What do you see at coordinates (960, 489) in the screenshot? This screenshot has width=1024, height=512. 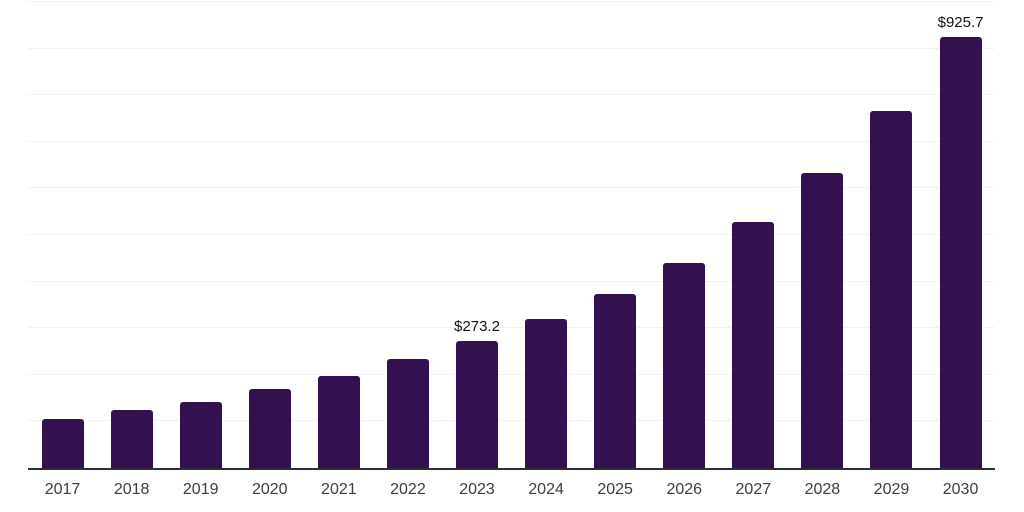 I see `x-tick-2030: 2030` at bounding box center [960, 489].